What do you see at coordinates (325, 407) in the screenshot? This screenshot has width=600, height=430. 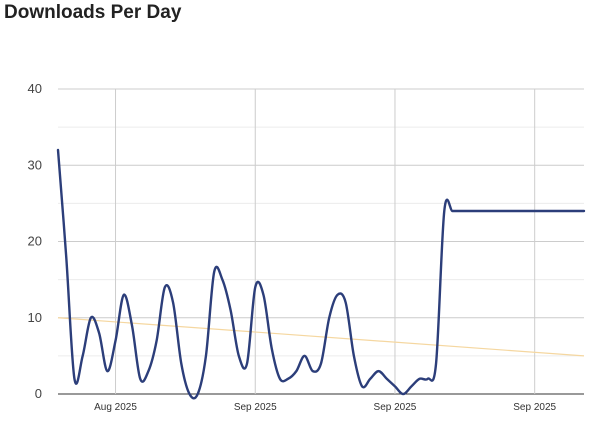 I see `x-tick-labels: Aug 2025 Sep 2025 Sep 2025 Sep 2025` at bounding box center [325, 407].